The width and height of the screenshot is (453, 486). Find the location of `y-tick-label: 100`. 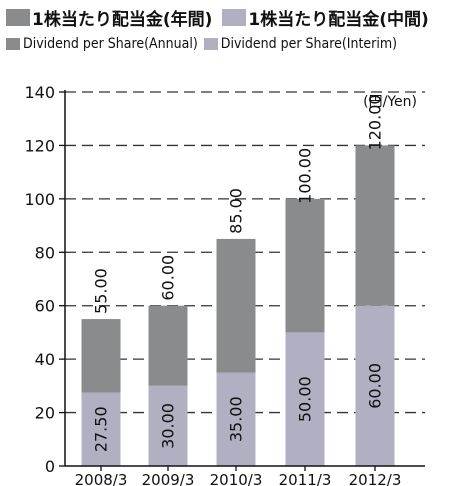

y-tick-label: 100 is located at coordinates (39, 199).